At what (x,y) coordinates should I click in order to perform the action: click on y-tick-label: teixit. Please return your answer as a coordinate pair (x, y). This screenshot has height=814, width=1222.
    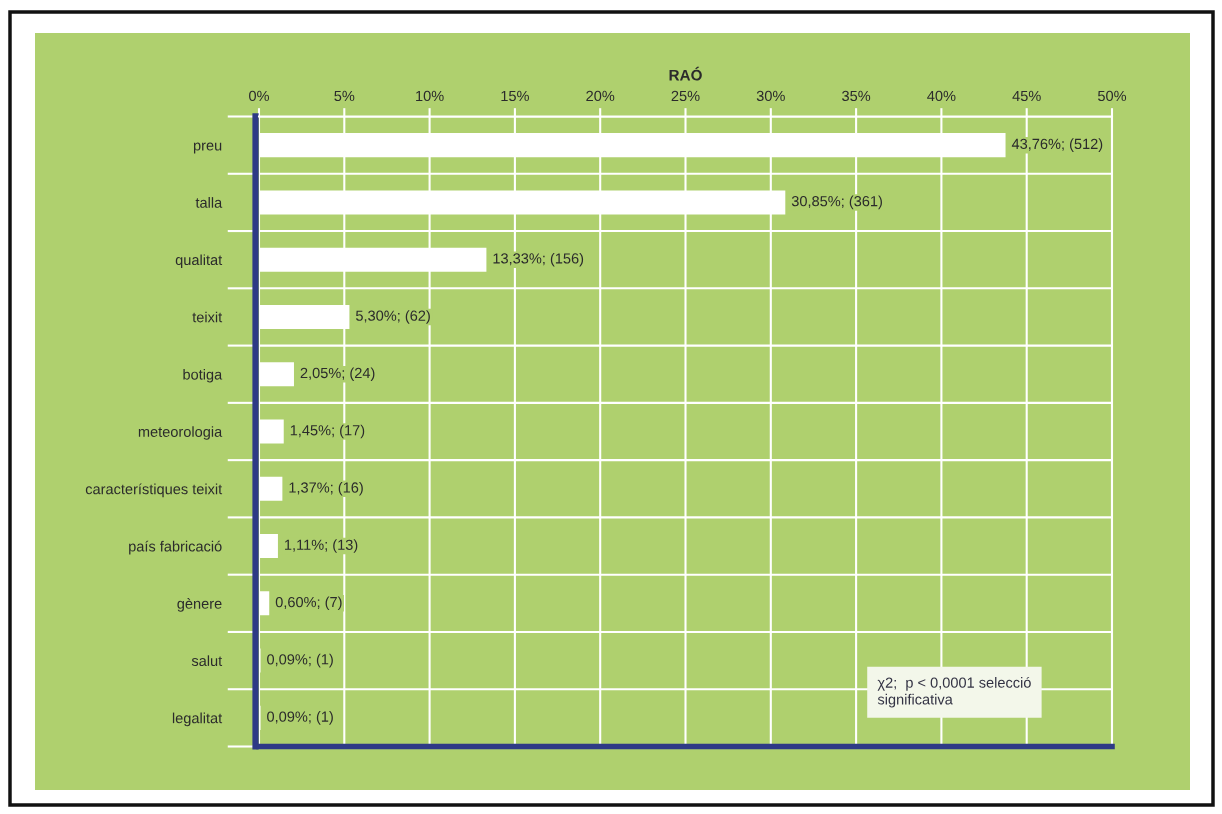
    Looking at the image, I should click on (207, 317).